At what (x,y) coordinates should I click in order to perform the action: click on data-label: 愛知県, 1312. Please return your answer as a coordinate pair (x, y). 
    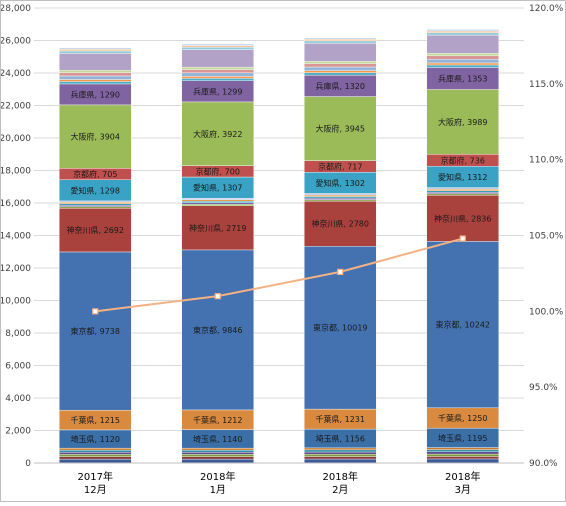
    Looking at the image, I should click on (462, 177).